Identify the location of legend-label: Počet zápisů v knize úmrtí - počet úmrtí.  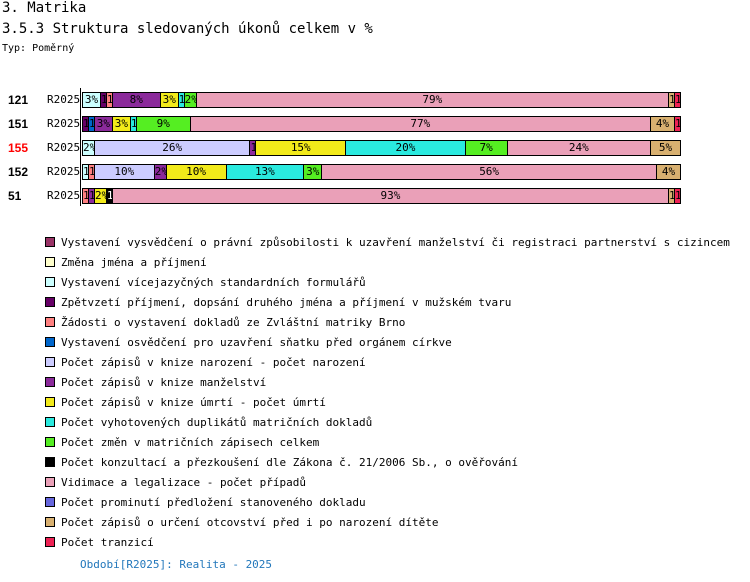
(193, 402).